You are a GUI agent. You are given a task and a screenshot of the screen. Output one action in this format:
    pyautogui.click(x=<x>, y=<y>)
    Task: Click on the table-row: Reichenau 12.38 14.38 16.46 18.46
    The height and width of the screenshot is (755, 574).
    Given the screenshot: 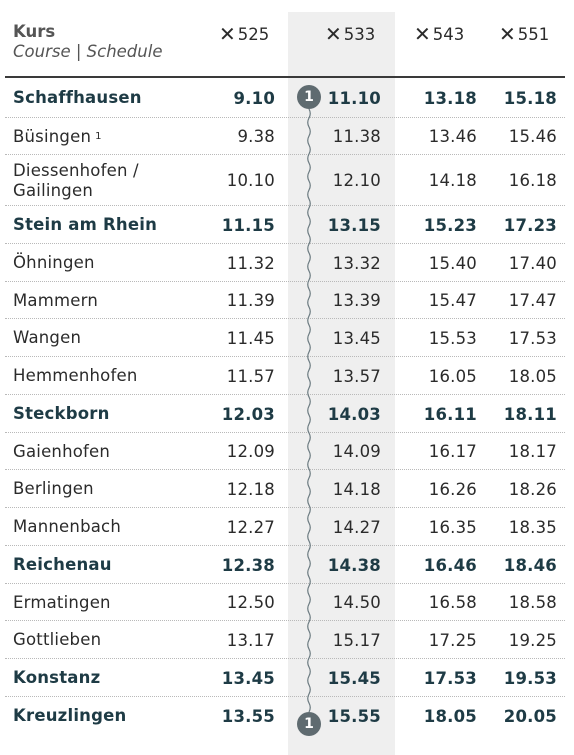 What is the action you would take?
    pyautogui.click(x=285, y=565)
    